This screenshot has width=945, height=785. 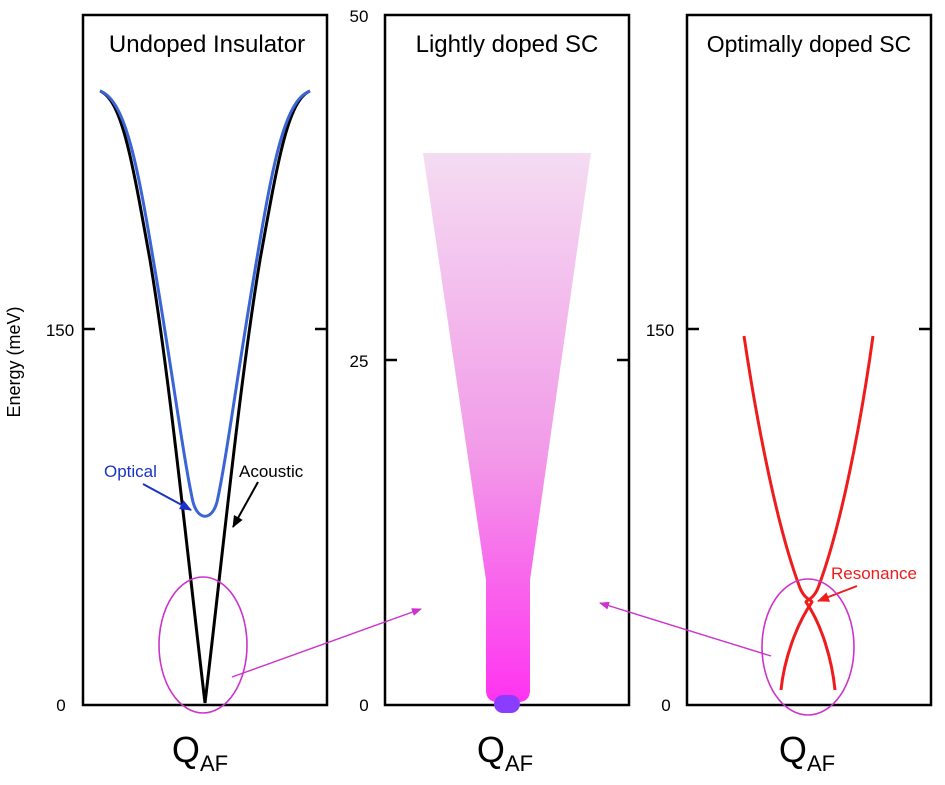 I want to click on zoom-arrow-left, so click(x=326, y=643).